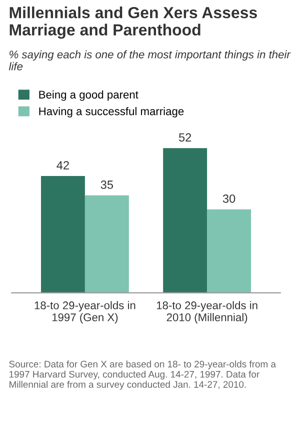  I want to click on x-tick-label: 18-to 29-year-olds in 2010 (Millennial), so click(207, 312).